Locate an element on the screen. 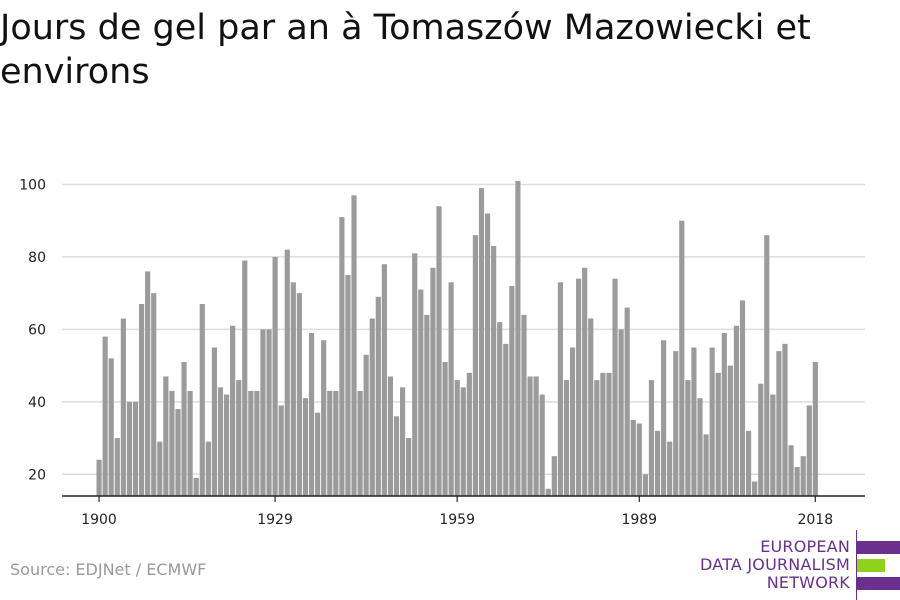 This screenshot has height=600, width=900. edjnet-logo: EUROPEAN DATA JOURNALISM NETWORK is located at coordinates (750, 565).